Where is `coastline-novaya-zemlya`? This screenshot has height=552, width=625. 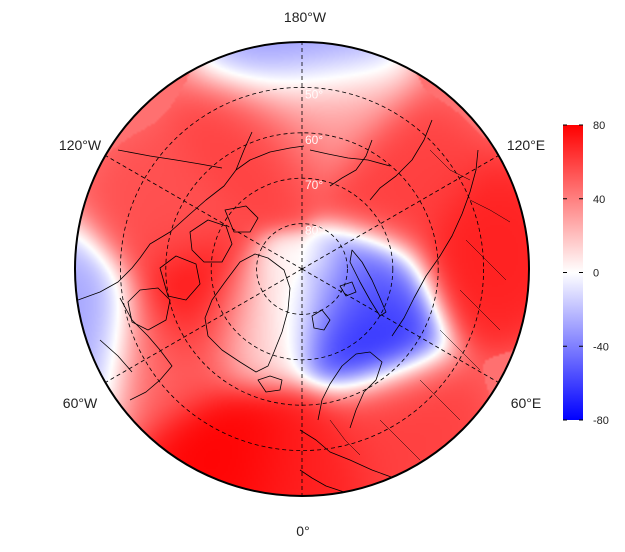
coastline-novaya-zemlya is located at coordinates (368, 283).